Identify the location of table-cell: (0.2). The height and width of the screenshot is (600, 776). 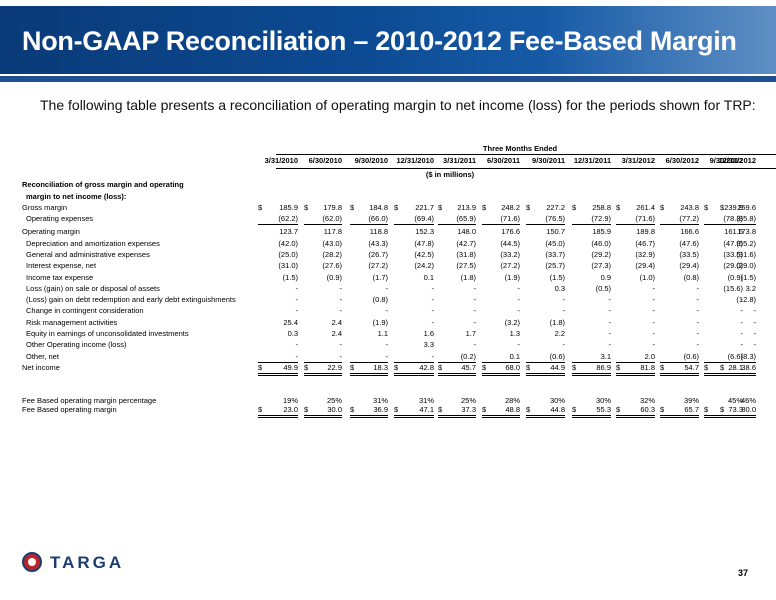
(468, 356).